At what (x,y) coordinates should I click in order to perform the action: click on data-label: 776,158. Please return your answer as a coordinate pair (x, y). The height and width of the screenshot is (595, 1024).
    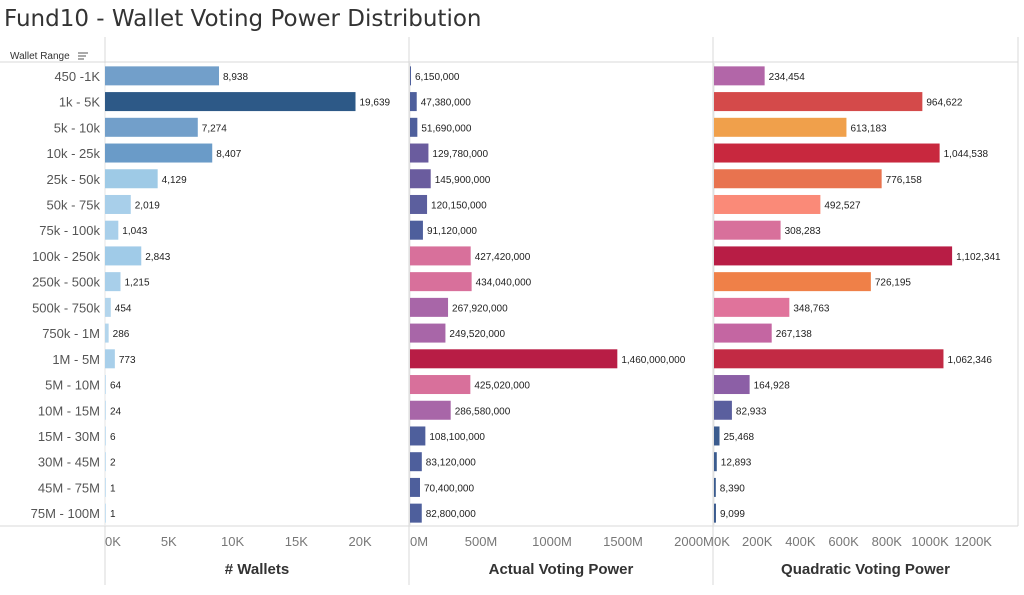
    Looking at the image, I should click on (904, 180).